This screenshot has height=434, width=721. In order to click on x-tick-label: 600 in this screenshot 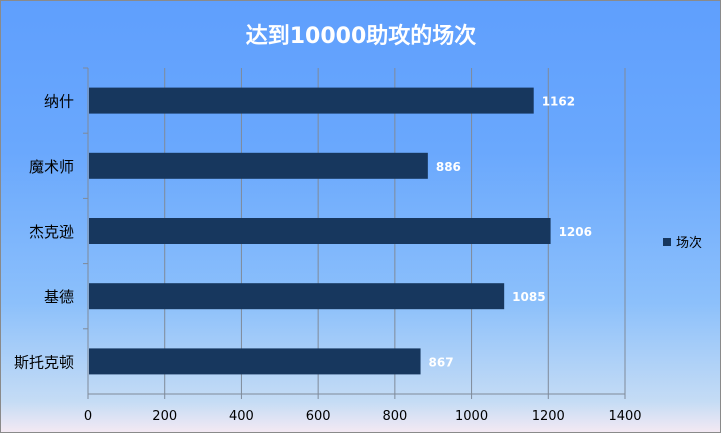, I will do `click(318, 416)`.